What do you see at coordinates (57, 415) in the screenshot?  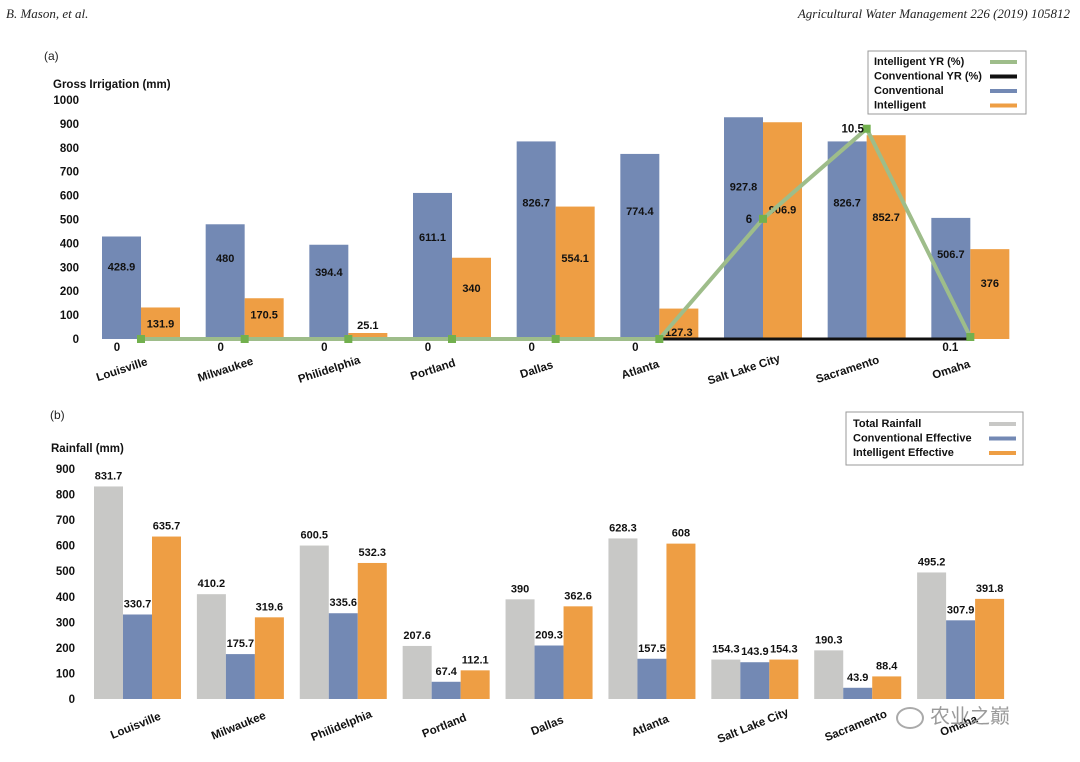 I see `panel-b-label: (b)` at bounding box center [57, 415].